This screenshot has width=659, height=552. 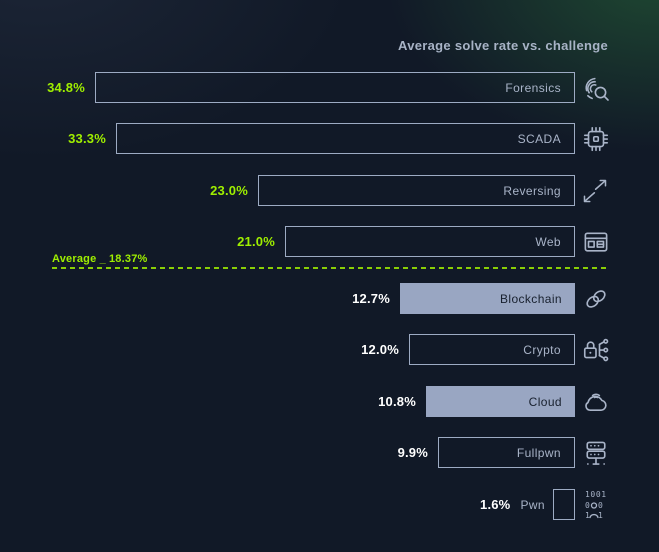 What do you see at coordinates (229, 190) in the screenshot?
I see `bar-value-label: 23.0%` at bounding box center [229, 190].